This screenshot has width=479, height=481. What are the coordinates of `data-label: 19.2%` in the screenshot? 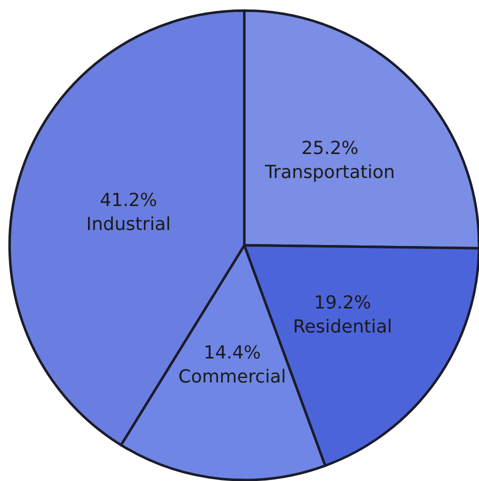 It's located at (343, 303).